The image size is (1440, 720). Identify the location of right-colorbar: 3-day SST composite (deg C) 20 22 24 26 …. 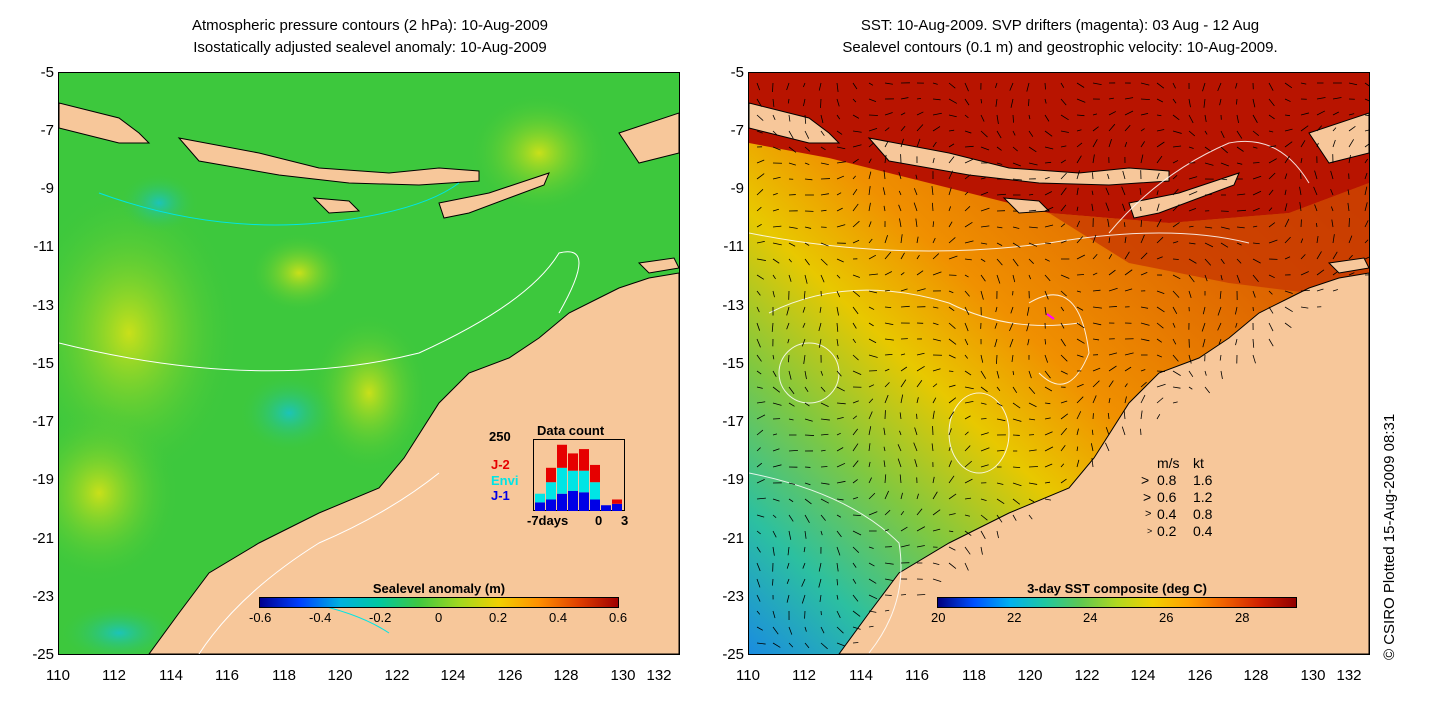
(1114, 603).